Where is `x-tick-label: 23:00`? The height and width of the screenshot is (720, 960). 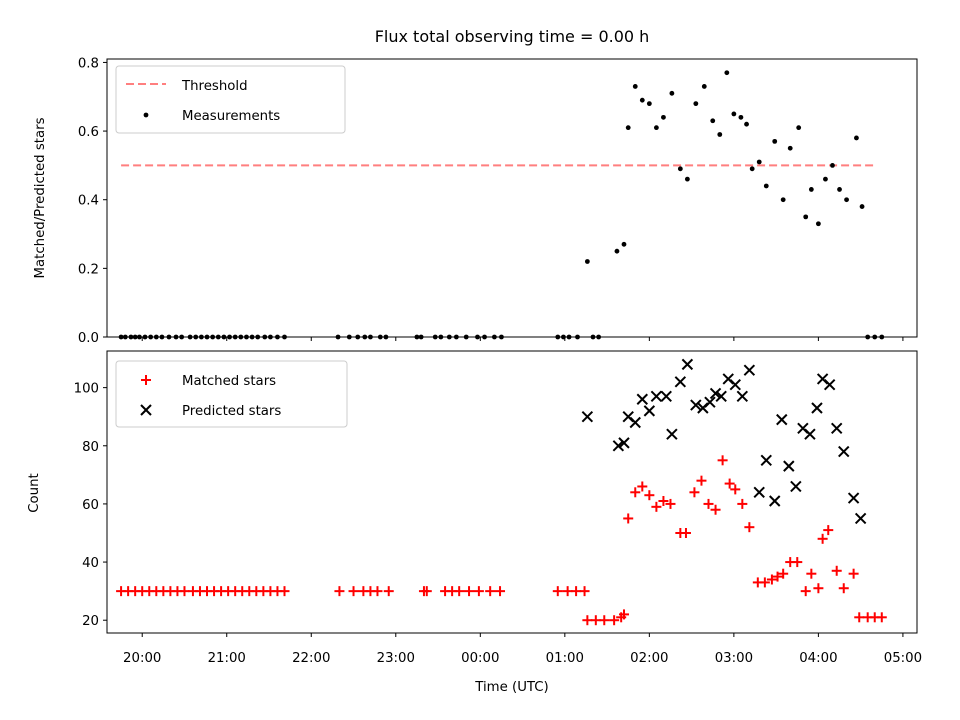 x-tick-label: 23:00 is located at coordinates (396, 658).